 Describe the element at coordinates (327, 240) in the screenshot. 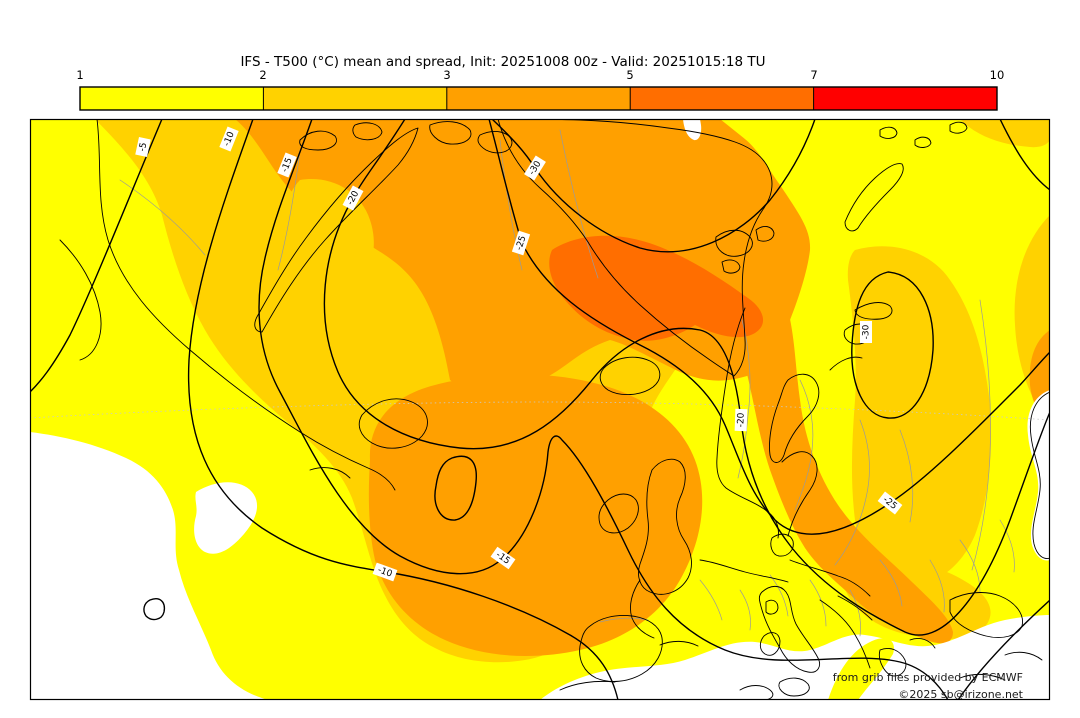

I see `spread-fill-2-3-patch` at that location.